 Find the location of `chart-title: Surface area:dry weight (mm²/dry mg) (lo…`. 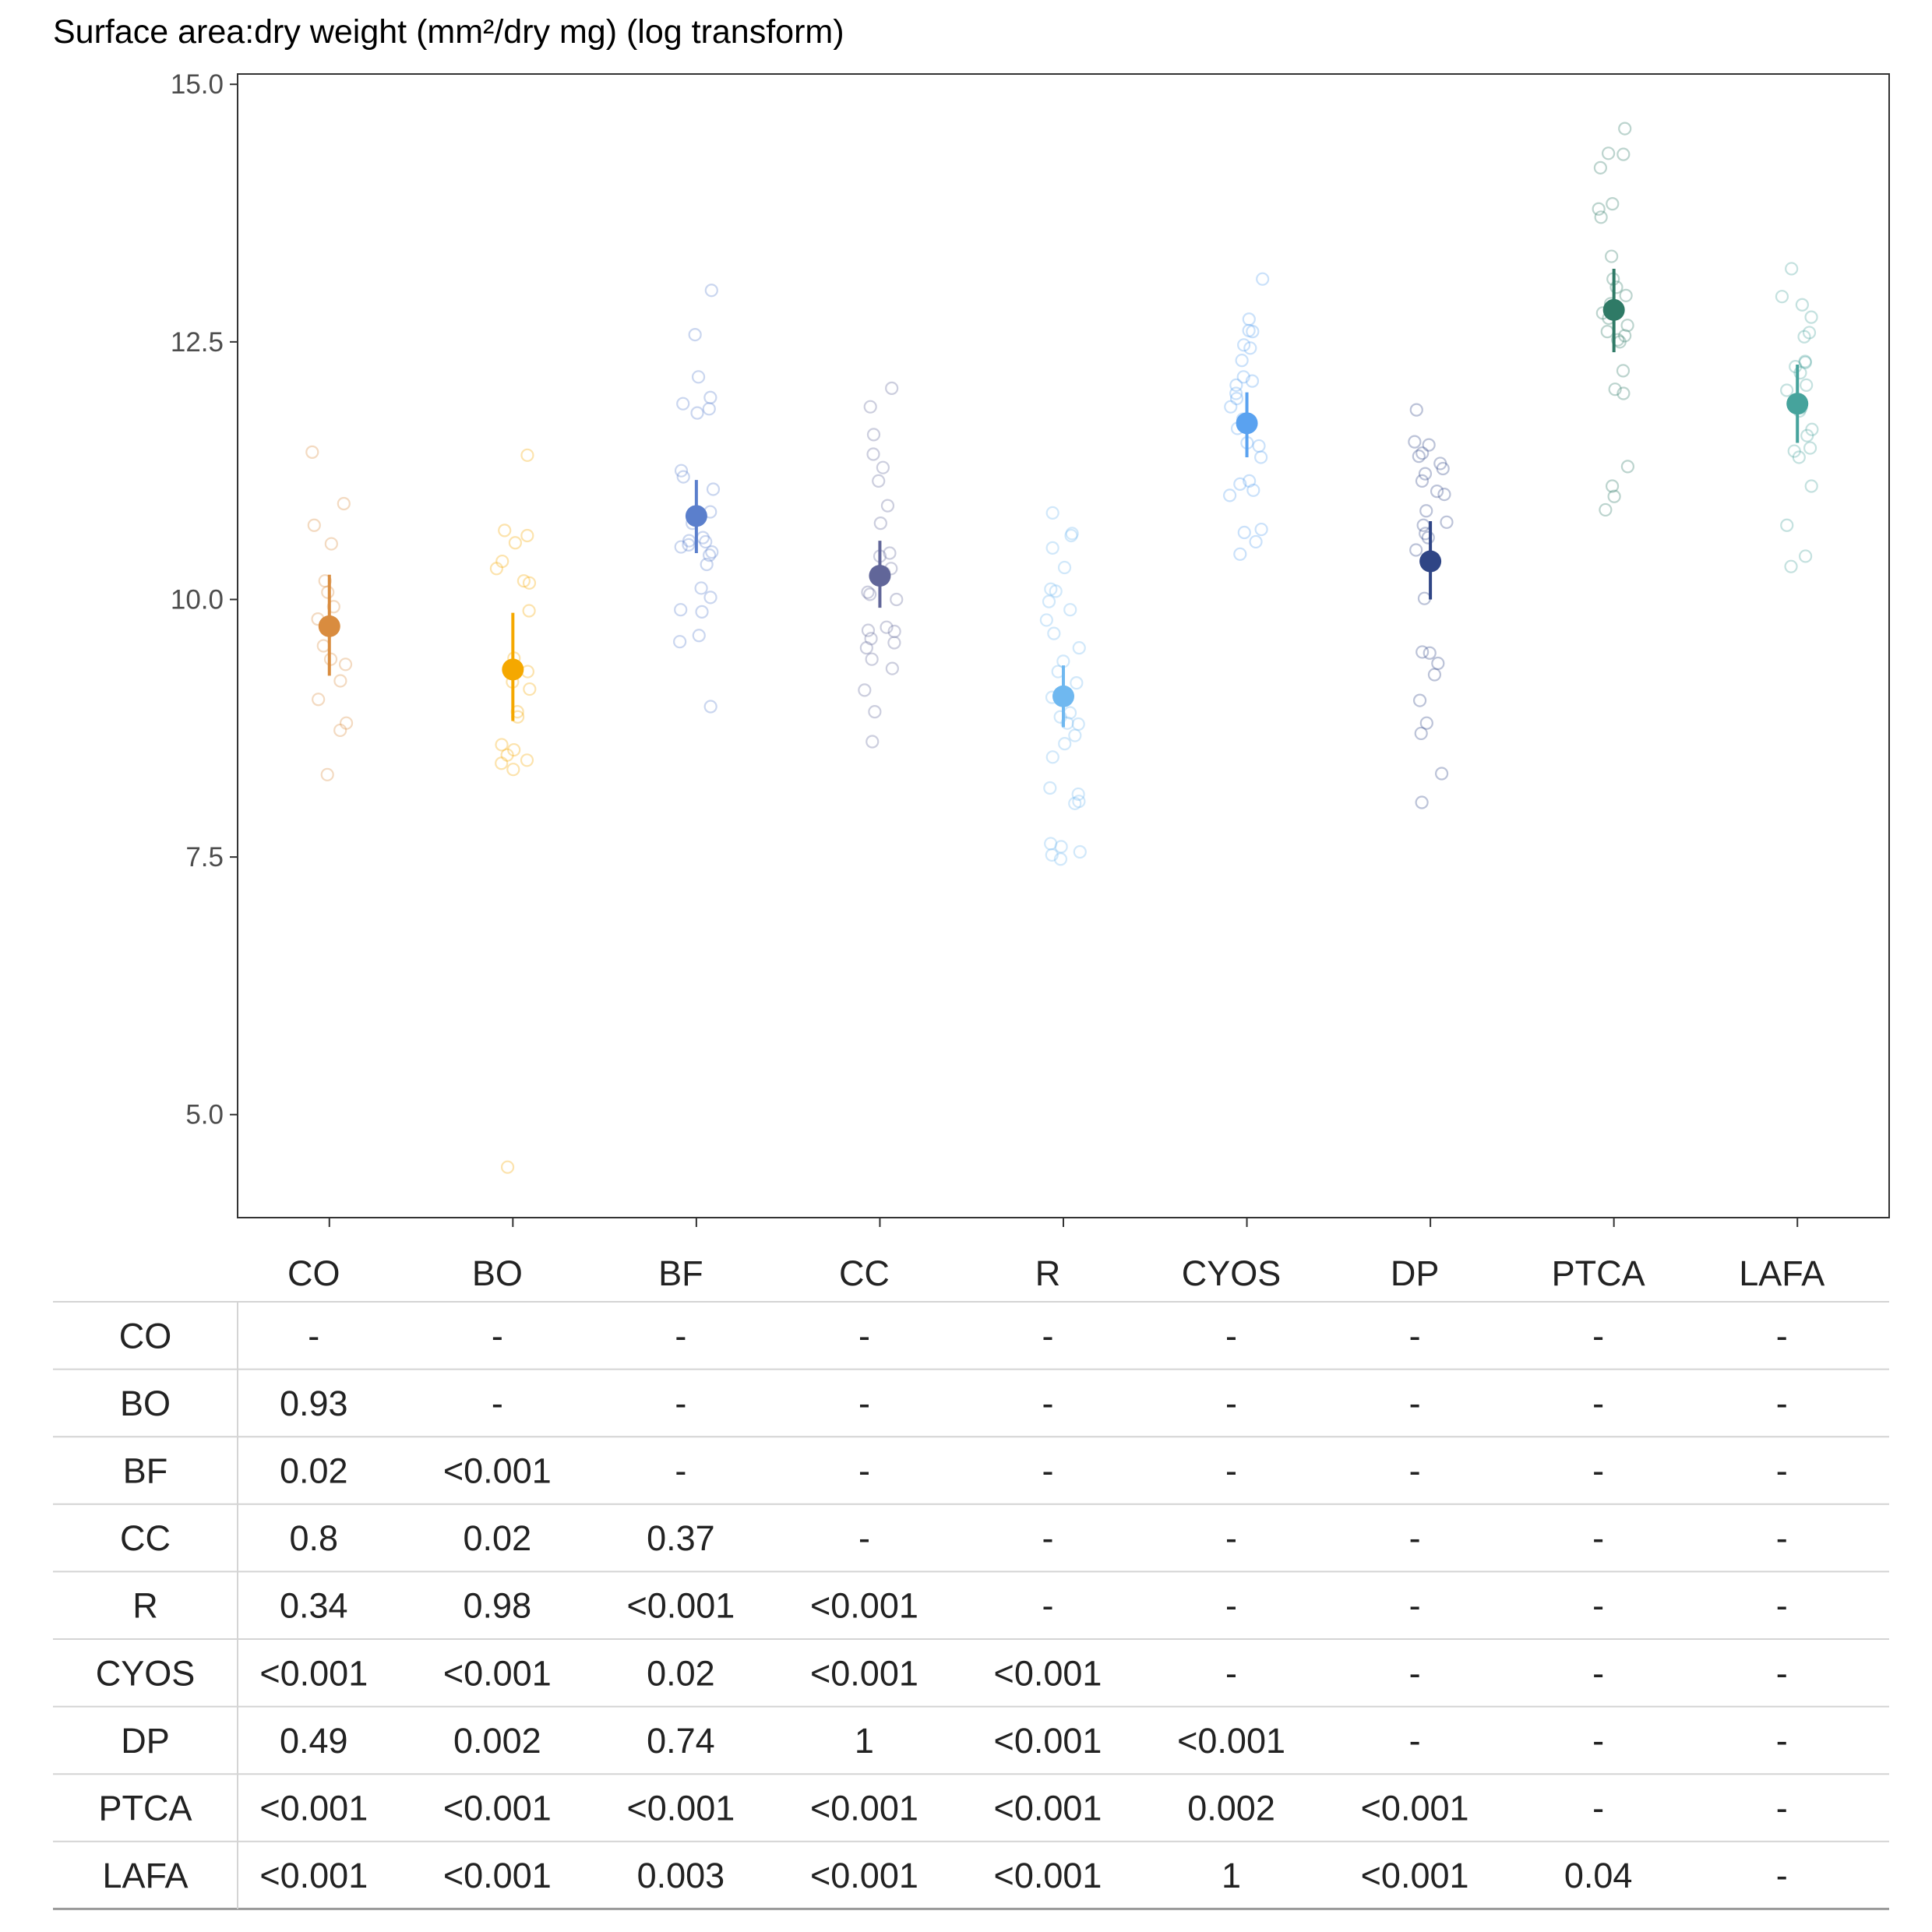

chart-title: Surface area:dry weight (mm²/dry mg) (lo… is located at coordinates (449, 32).